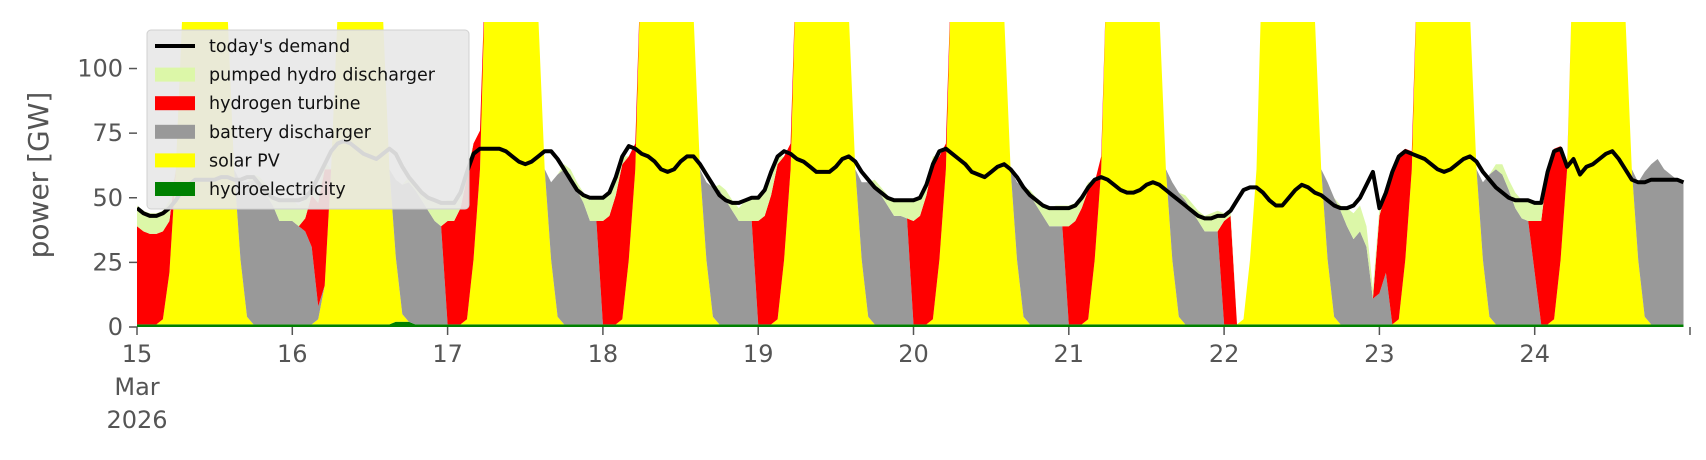  I want to click on legend-box, so click(308, 119).